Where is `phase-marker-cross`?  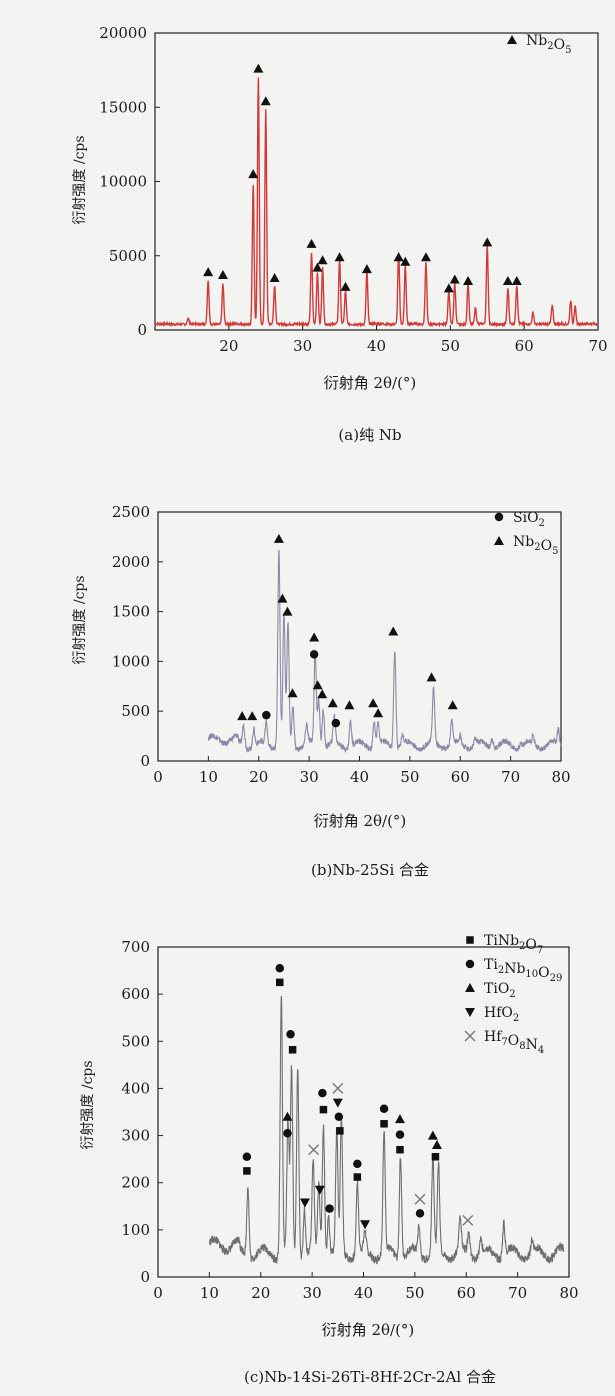 phase-marker-cross is located at coordinates (314, 1150).